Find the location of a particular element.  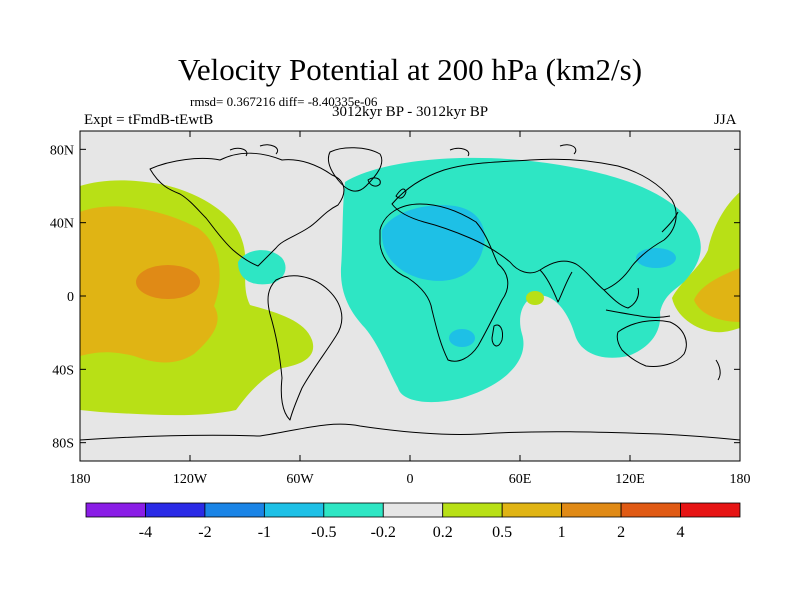

coastline-australia is located at coordinates (651, 343).